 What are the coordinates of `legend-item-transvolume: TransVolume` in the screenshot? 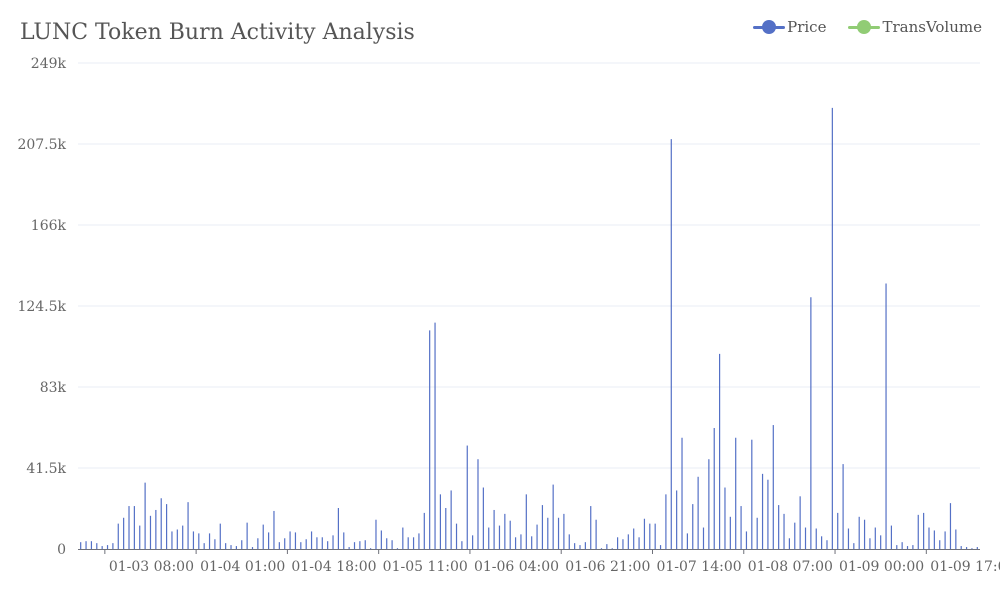 It's located at (915, 27).